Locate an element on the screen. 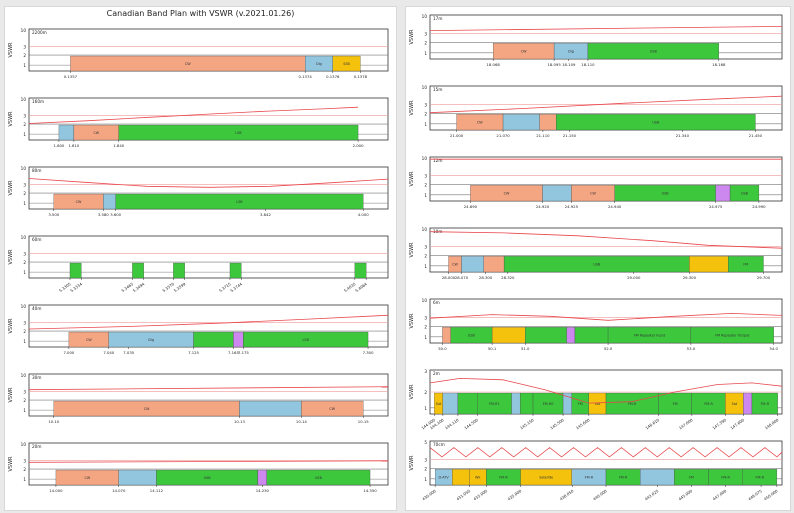 This screenshot has height=513, width=794. x-tick-label: 144.110 is located at coordinates (452, 423).